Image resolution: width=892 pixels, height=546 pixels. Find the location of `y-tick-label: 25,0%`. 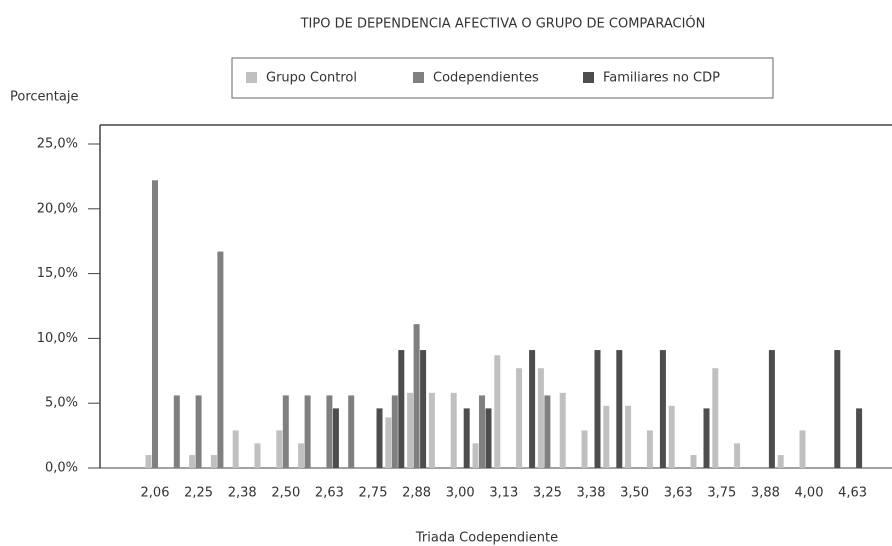

y-tick-label: 25,0% is located at coordinates (57, 144).